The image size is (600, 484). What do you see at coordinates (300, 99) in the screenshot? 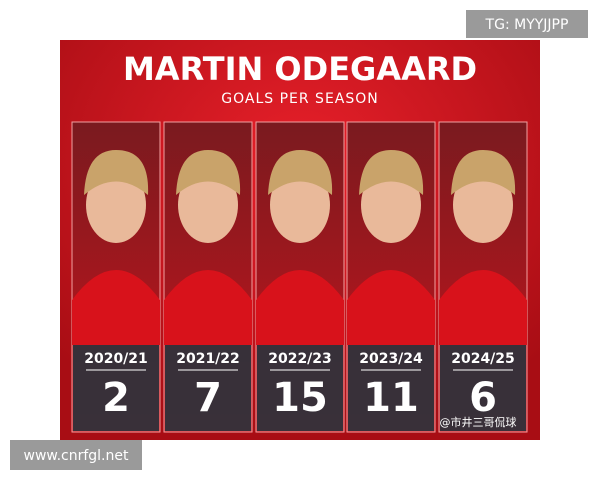
I see `subtitle: GOALS PER SEASON` at bounding box center [300, 99].